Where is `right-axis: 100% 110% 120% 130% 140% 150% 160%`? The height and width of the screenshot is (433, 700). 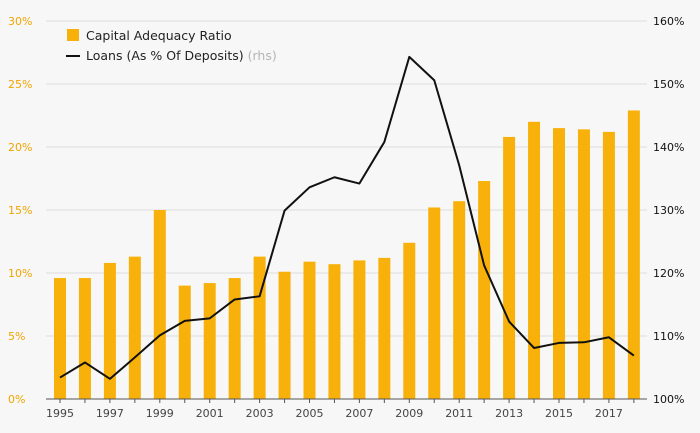
right-axis: 100% 110% 120% 130% 140% 150% 160% is located at coordinates (668, 210).